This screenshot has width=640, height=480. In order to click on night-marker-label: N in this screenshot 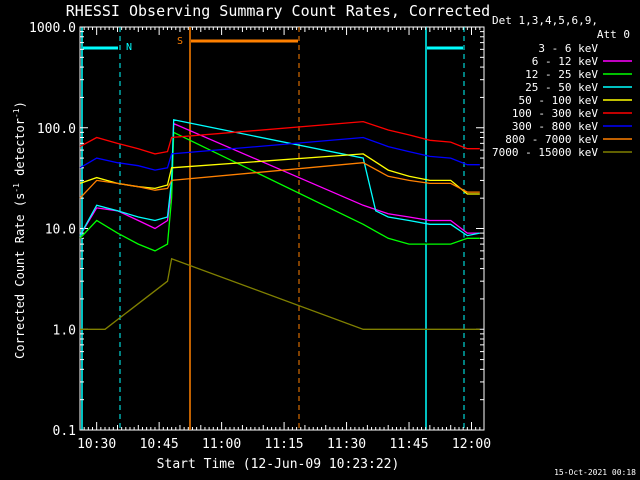, I will do `click(129, 47)`.